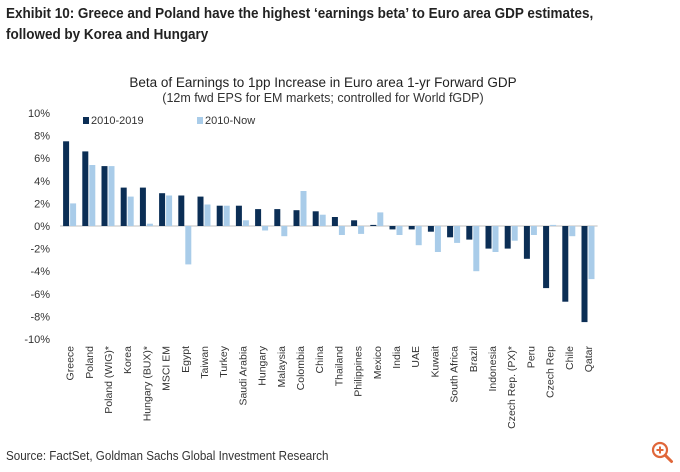 The height and width of the screenshot is (472, 680). What do you see at coordinates (39, 114) in the screenshot?
I see `y-tick-label: 10%` at bounding box center [39, 114].